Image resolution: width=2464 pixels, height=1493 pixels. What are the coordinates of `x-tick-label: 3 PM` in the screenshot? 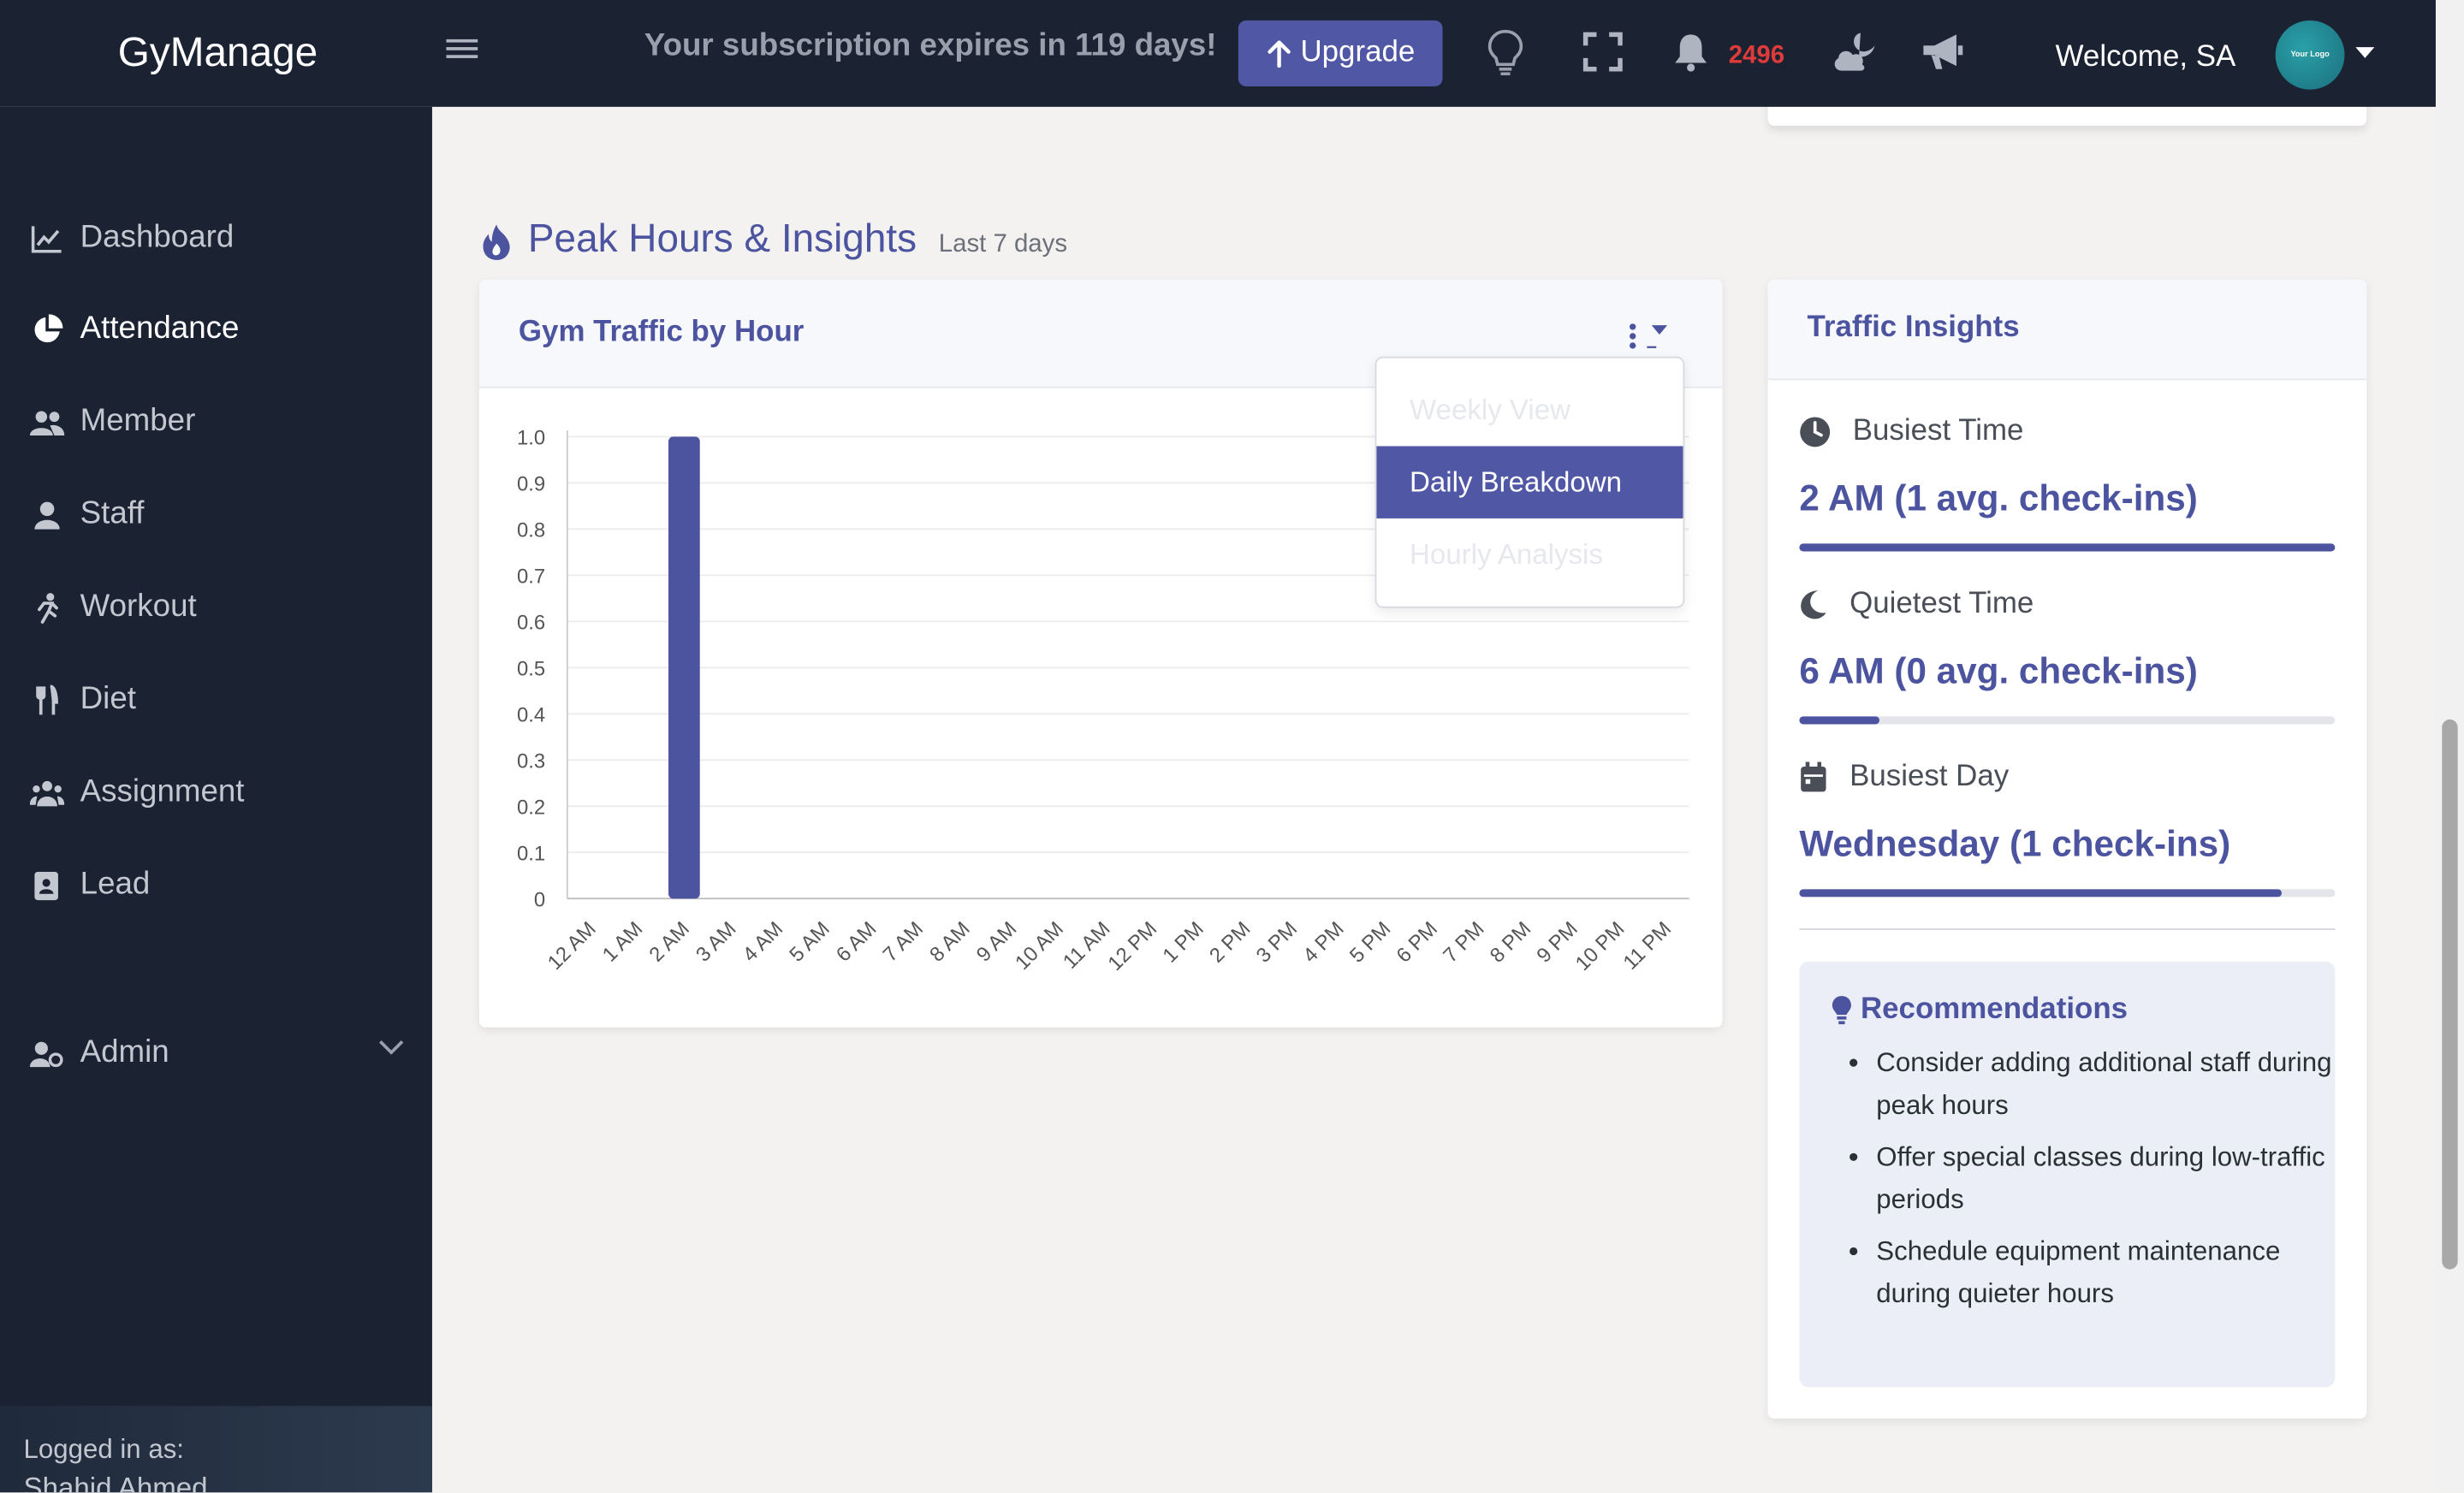 It's located at (1277, 942).